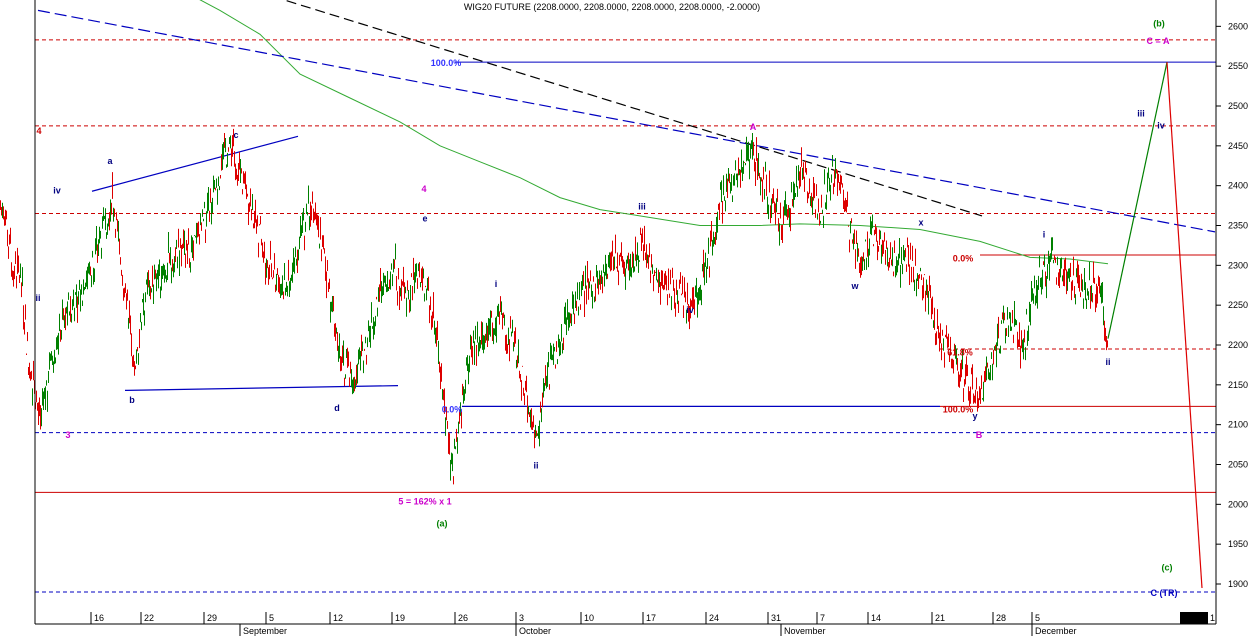 The height and width of the screenshot is (636, 1250). I want to click on y-tick-label: 2150, so click(1238, 385).